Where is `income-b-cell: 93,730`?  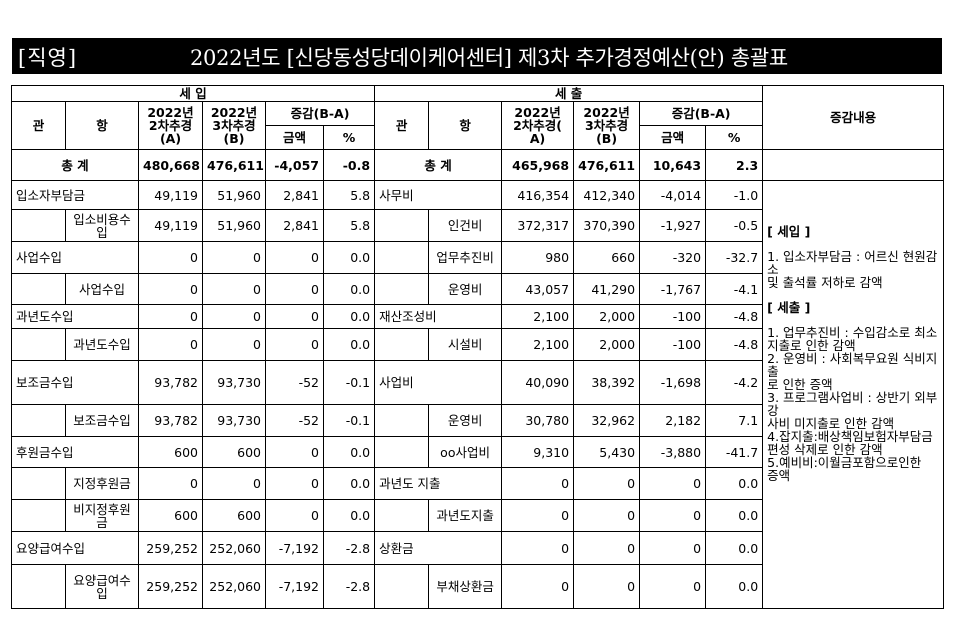 income-b-cell: 93,730 is located at coordinates (234, 382).